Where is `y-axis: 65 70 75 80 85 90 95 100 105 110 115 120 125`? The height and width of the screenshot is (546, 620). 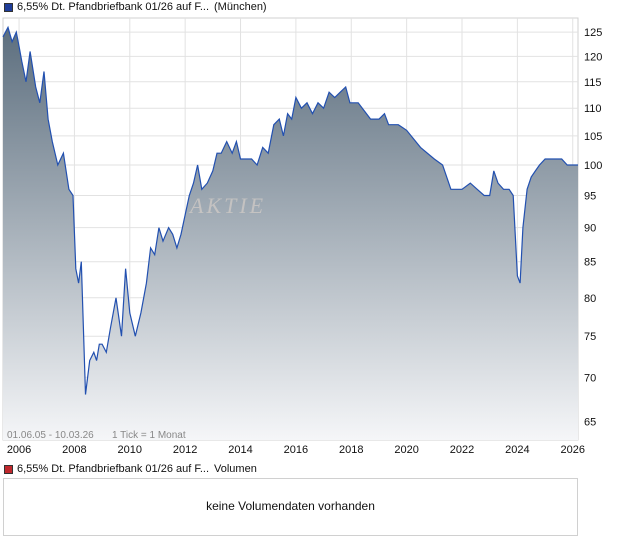 y-axis: 65 70 75 80 85 90 95 100 105 110 115 120 125 is located at coordinates (593, 227).